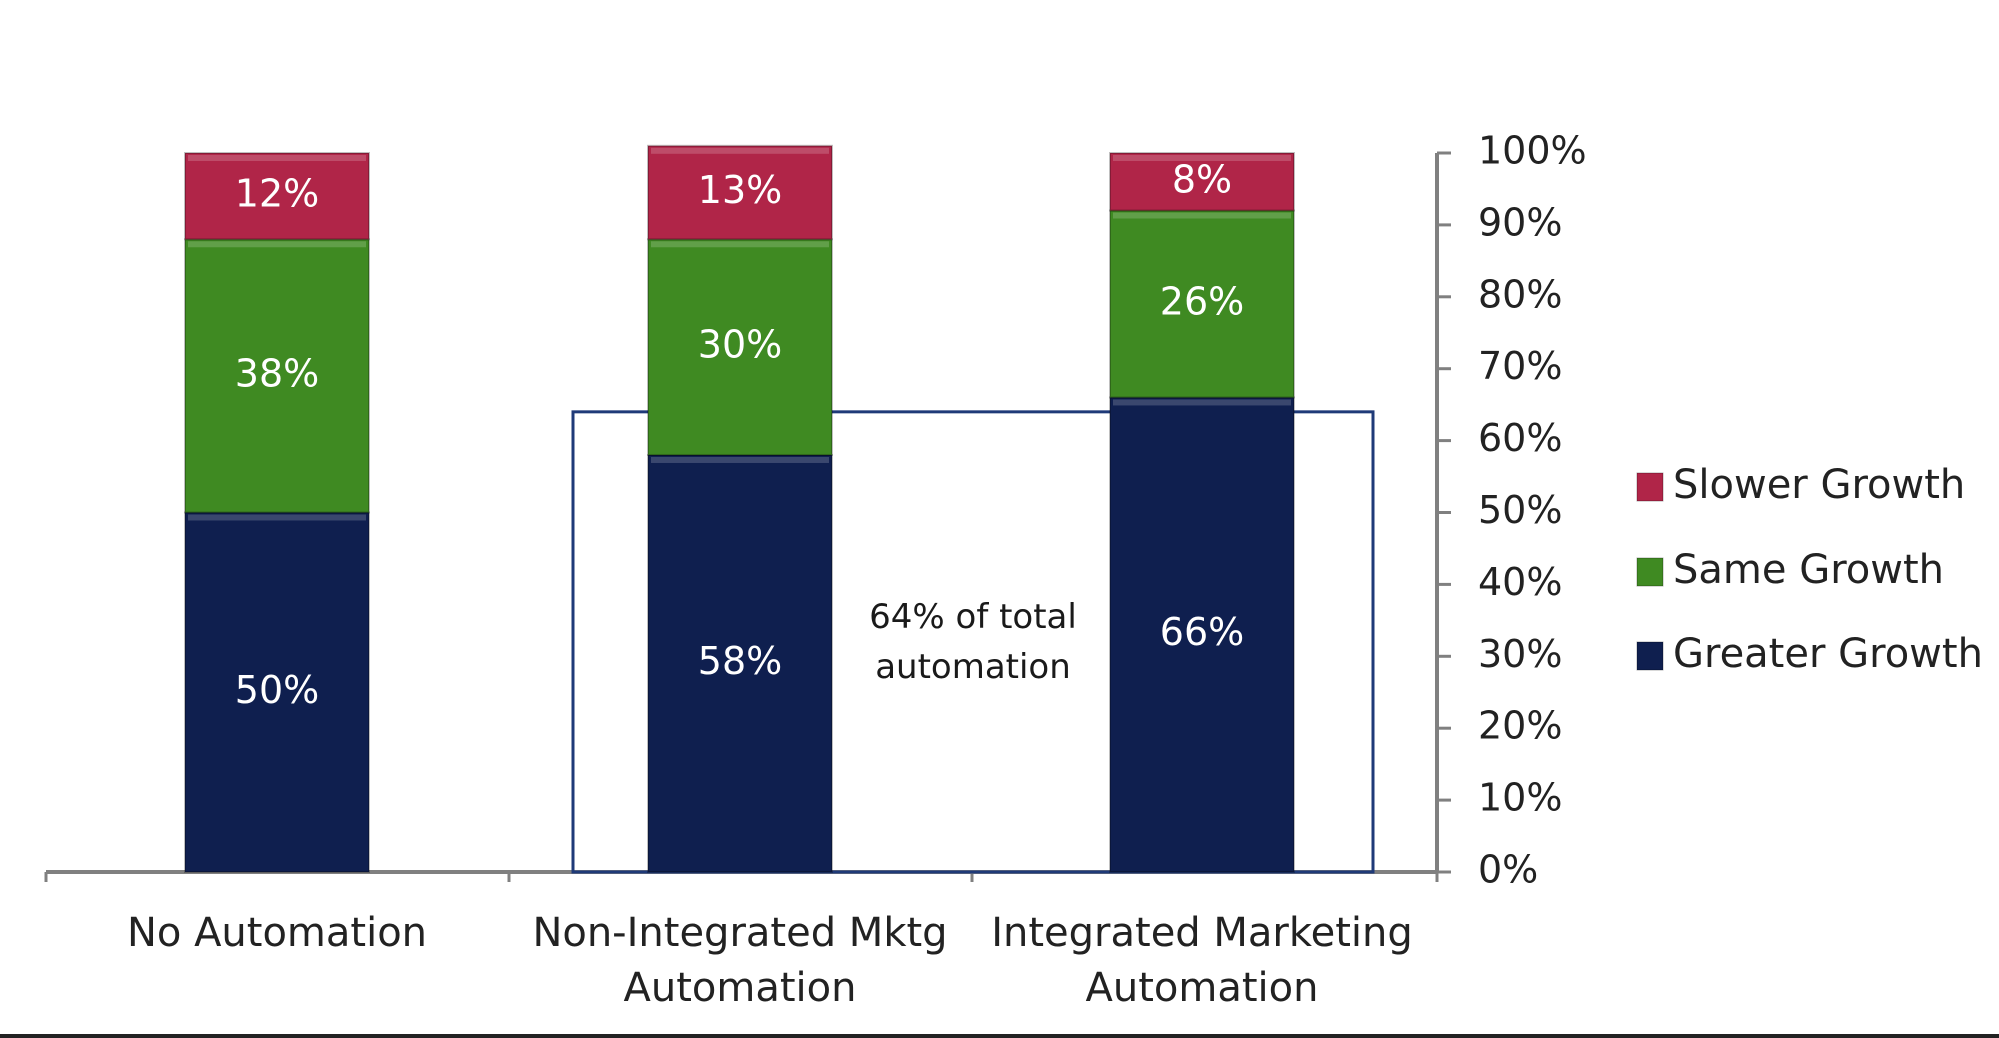  What do you see at coordinates (1520, 366) in the screenshot?
I see `y-tick-label: 70%` at bounding box center [1520, 366].